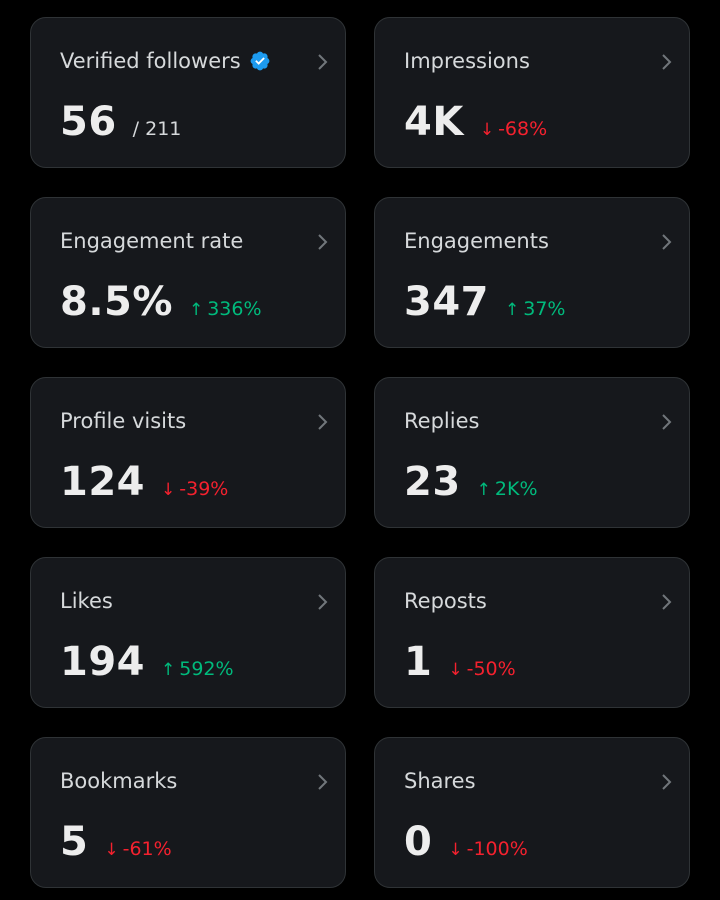 The image size is (720, 900). I want to click on metric-change: ↑ 336%, so click(225, 309).